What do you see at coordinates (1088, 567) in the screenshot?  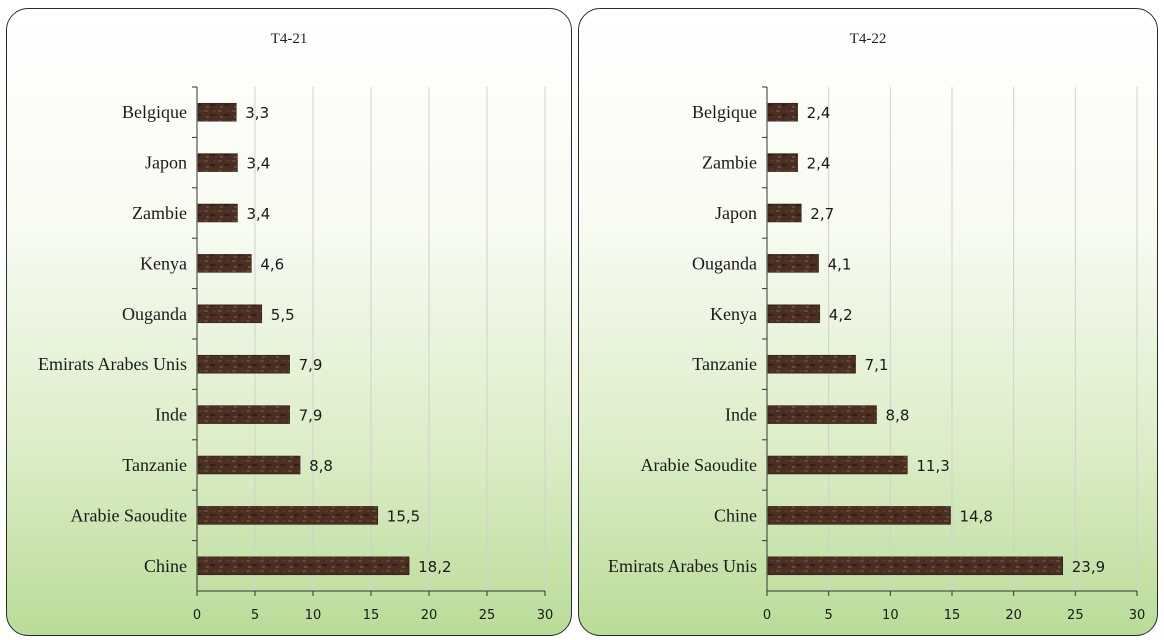 I see `data-label: 23,9` at bounding box center [1088, 567].